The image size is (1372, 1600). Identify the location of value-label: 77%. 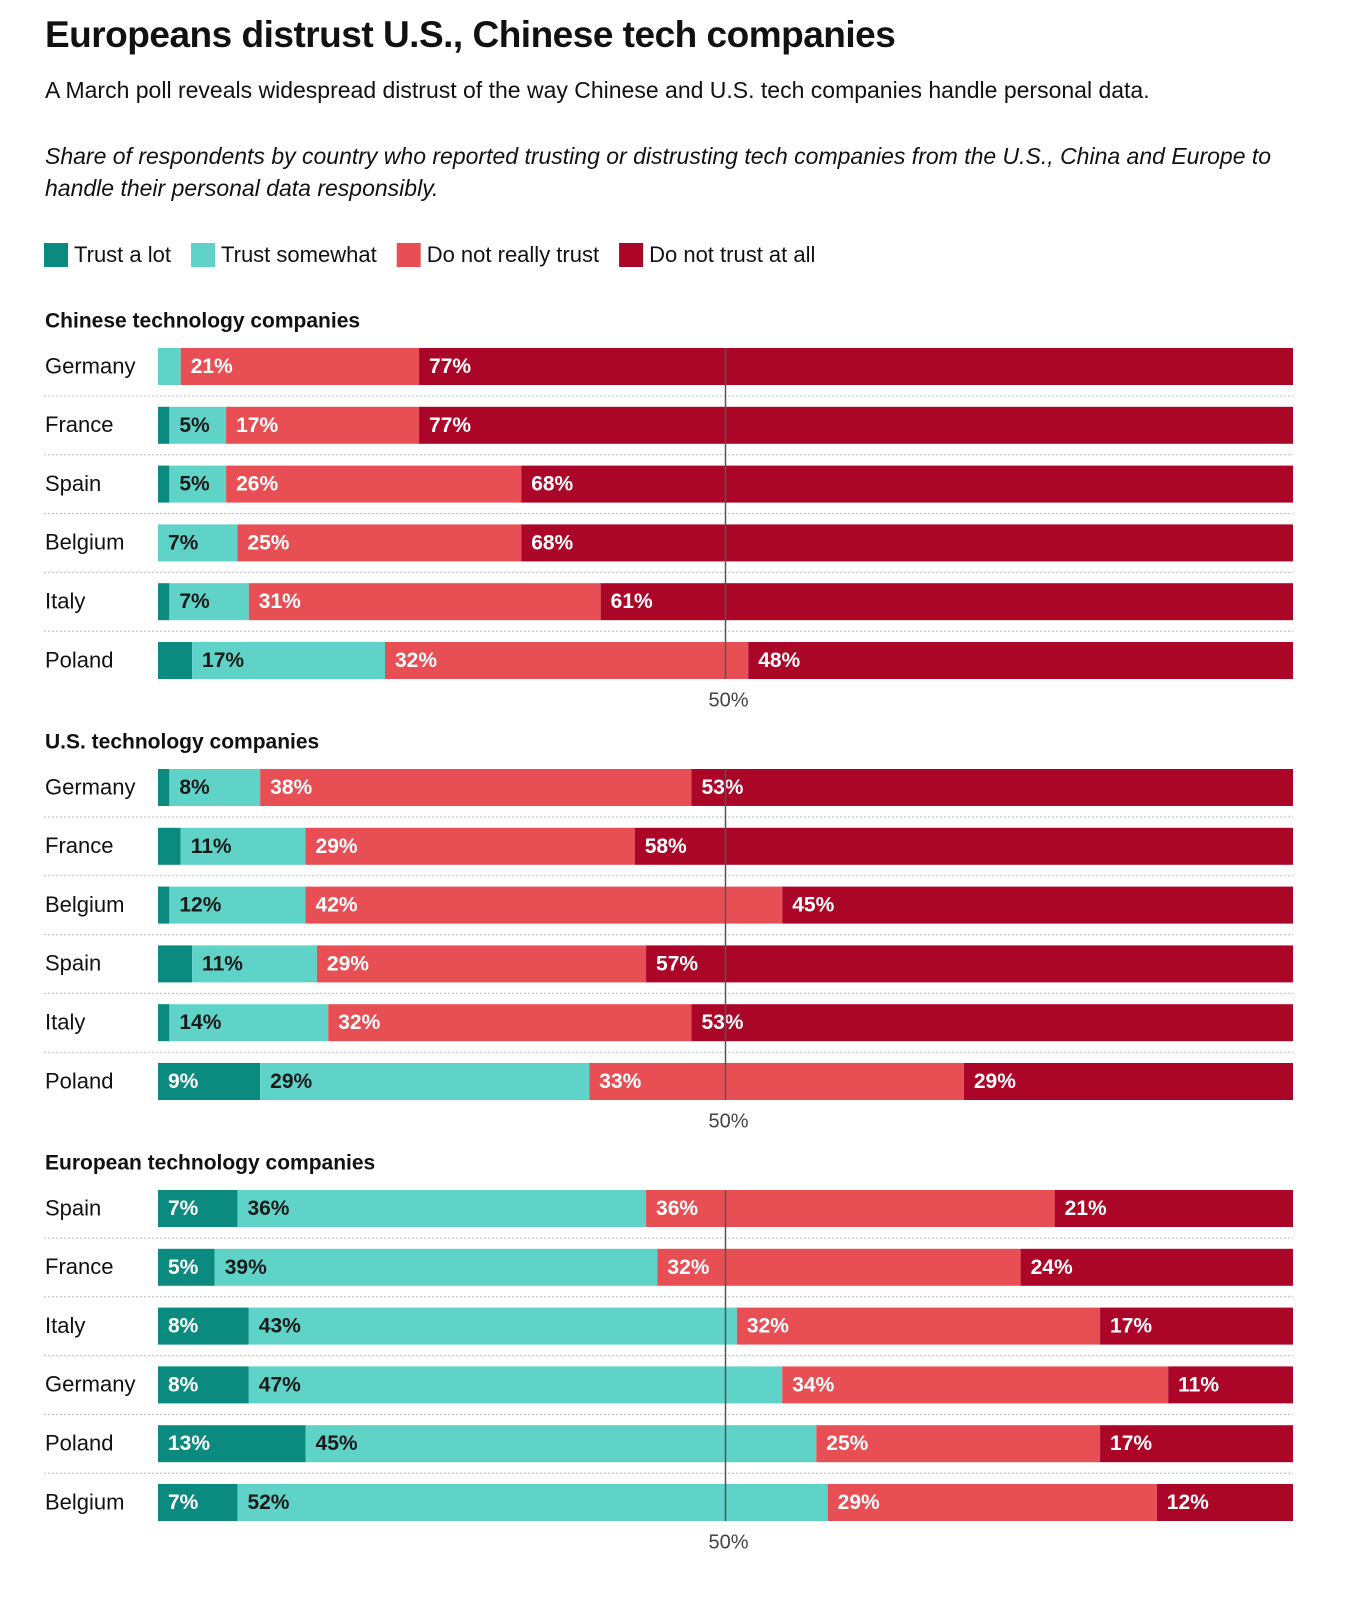
(450, 366).